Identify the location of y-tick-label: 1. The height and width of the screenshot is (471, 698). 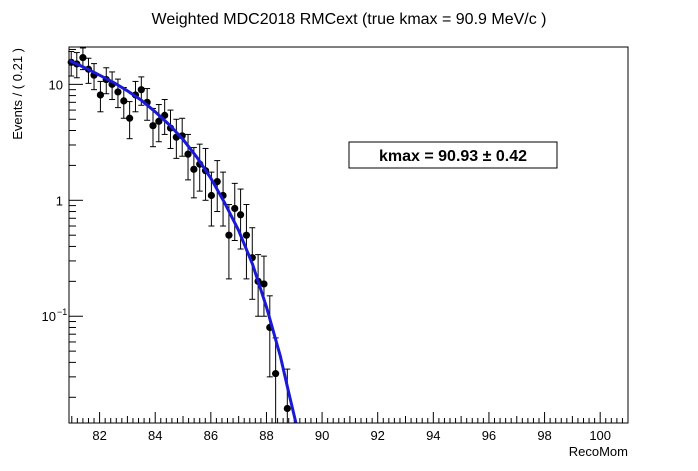
(59, 200).